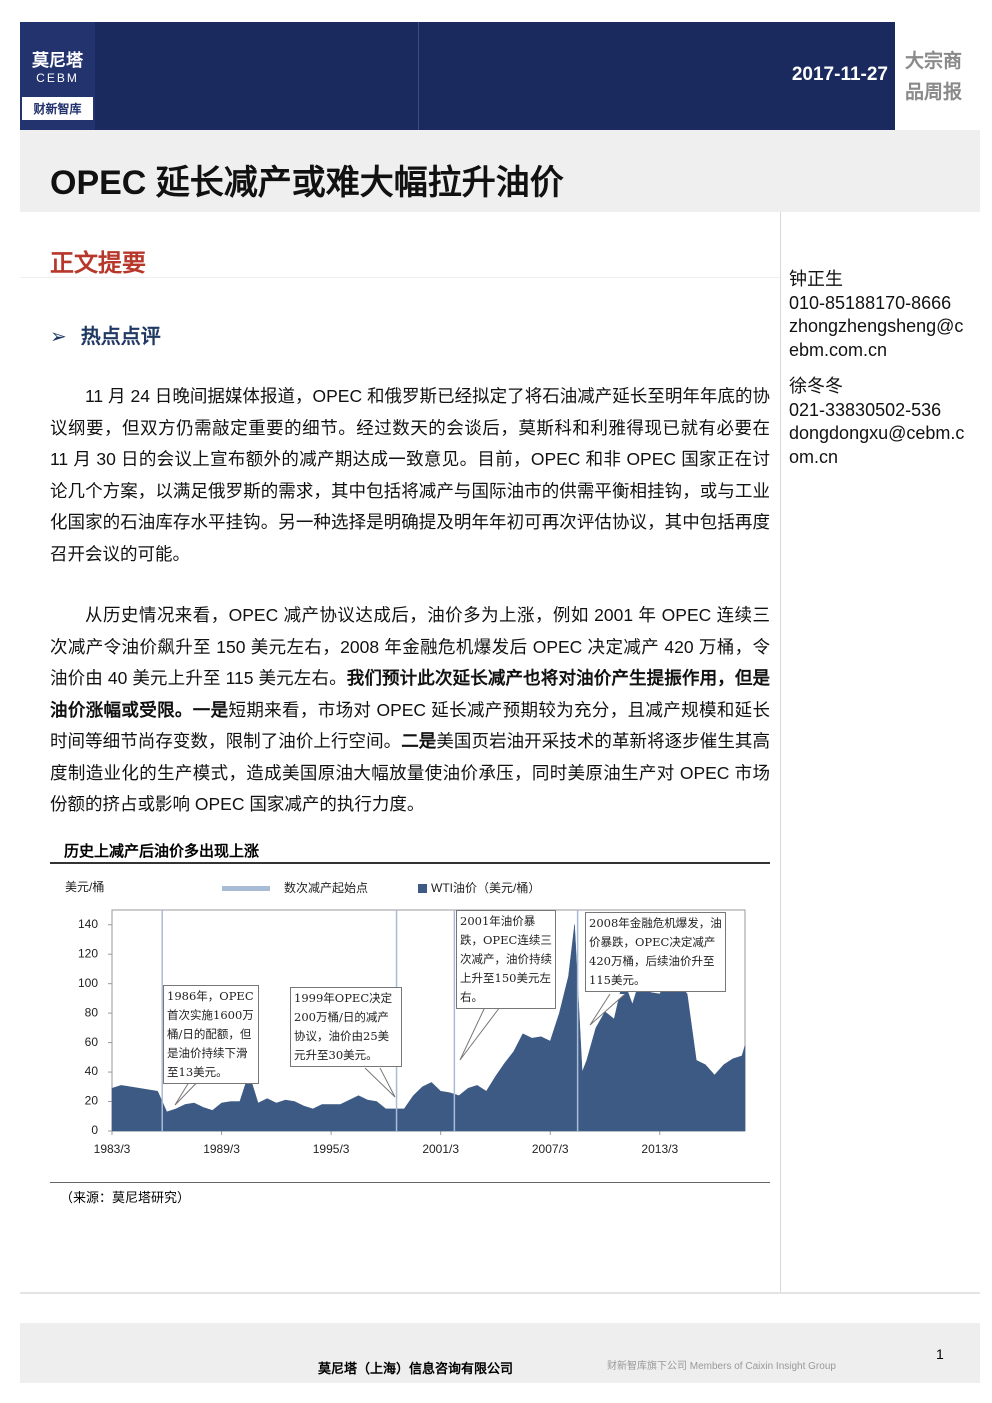  What do you see at coordinates (88, 983) in the screenshot?
I see `y-tick-label: 100` at bounding box center [88, 983].